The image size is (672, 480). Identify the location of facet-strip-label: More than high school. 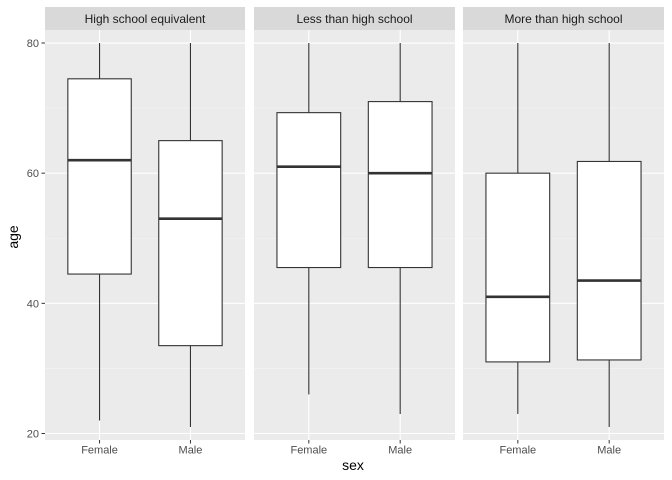
(563, 19).